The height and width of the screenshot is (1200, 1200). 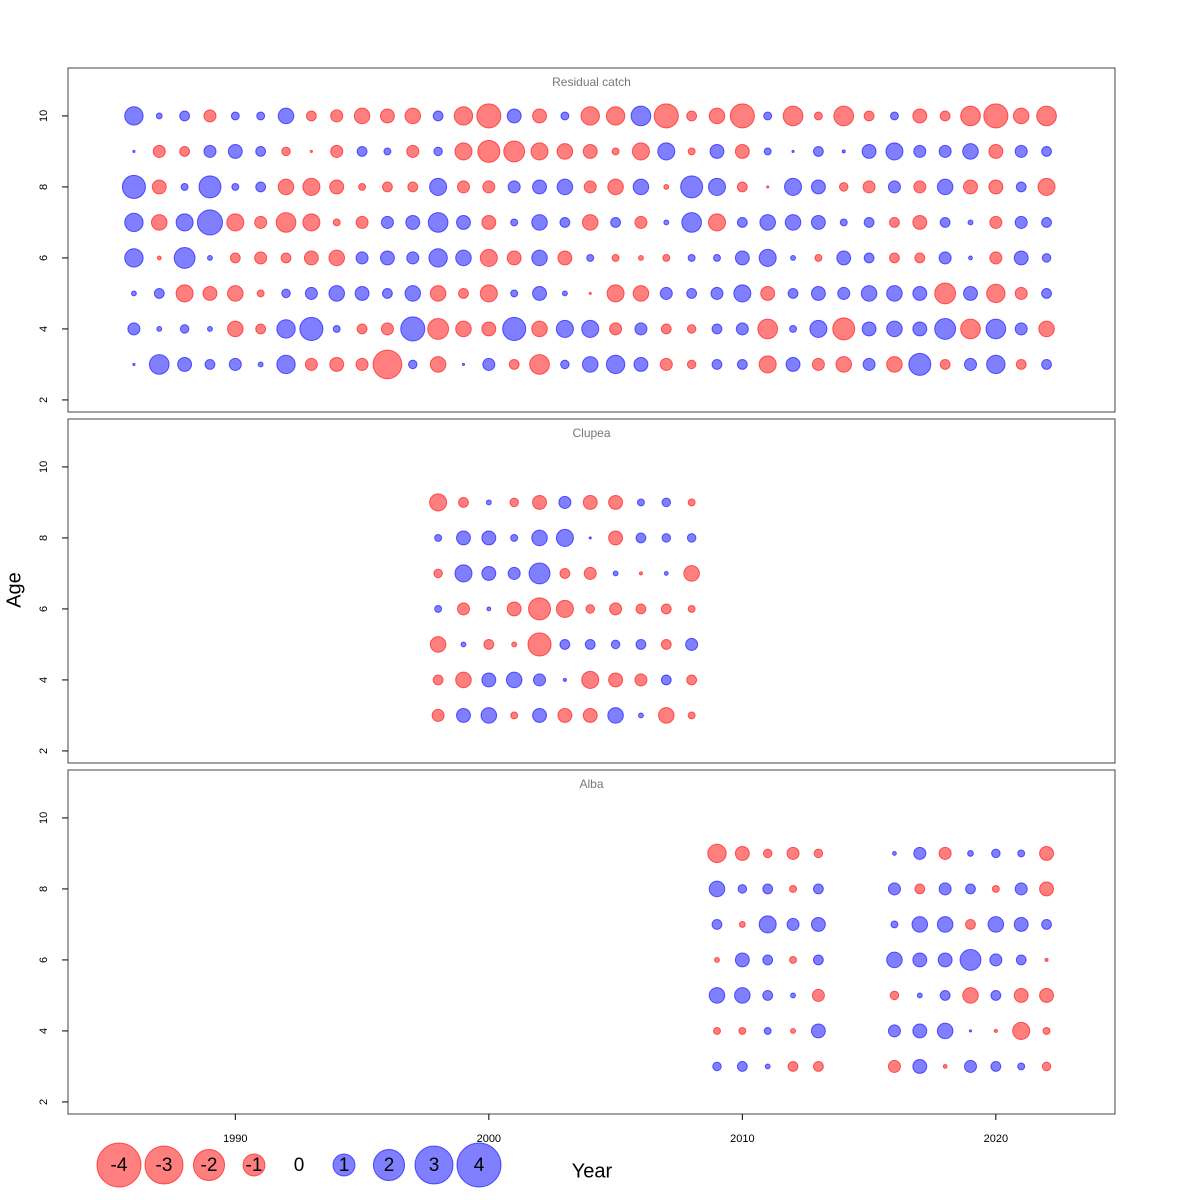 I want to click on x-tick-label: 2010, so click(x=742, y=1139).